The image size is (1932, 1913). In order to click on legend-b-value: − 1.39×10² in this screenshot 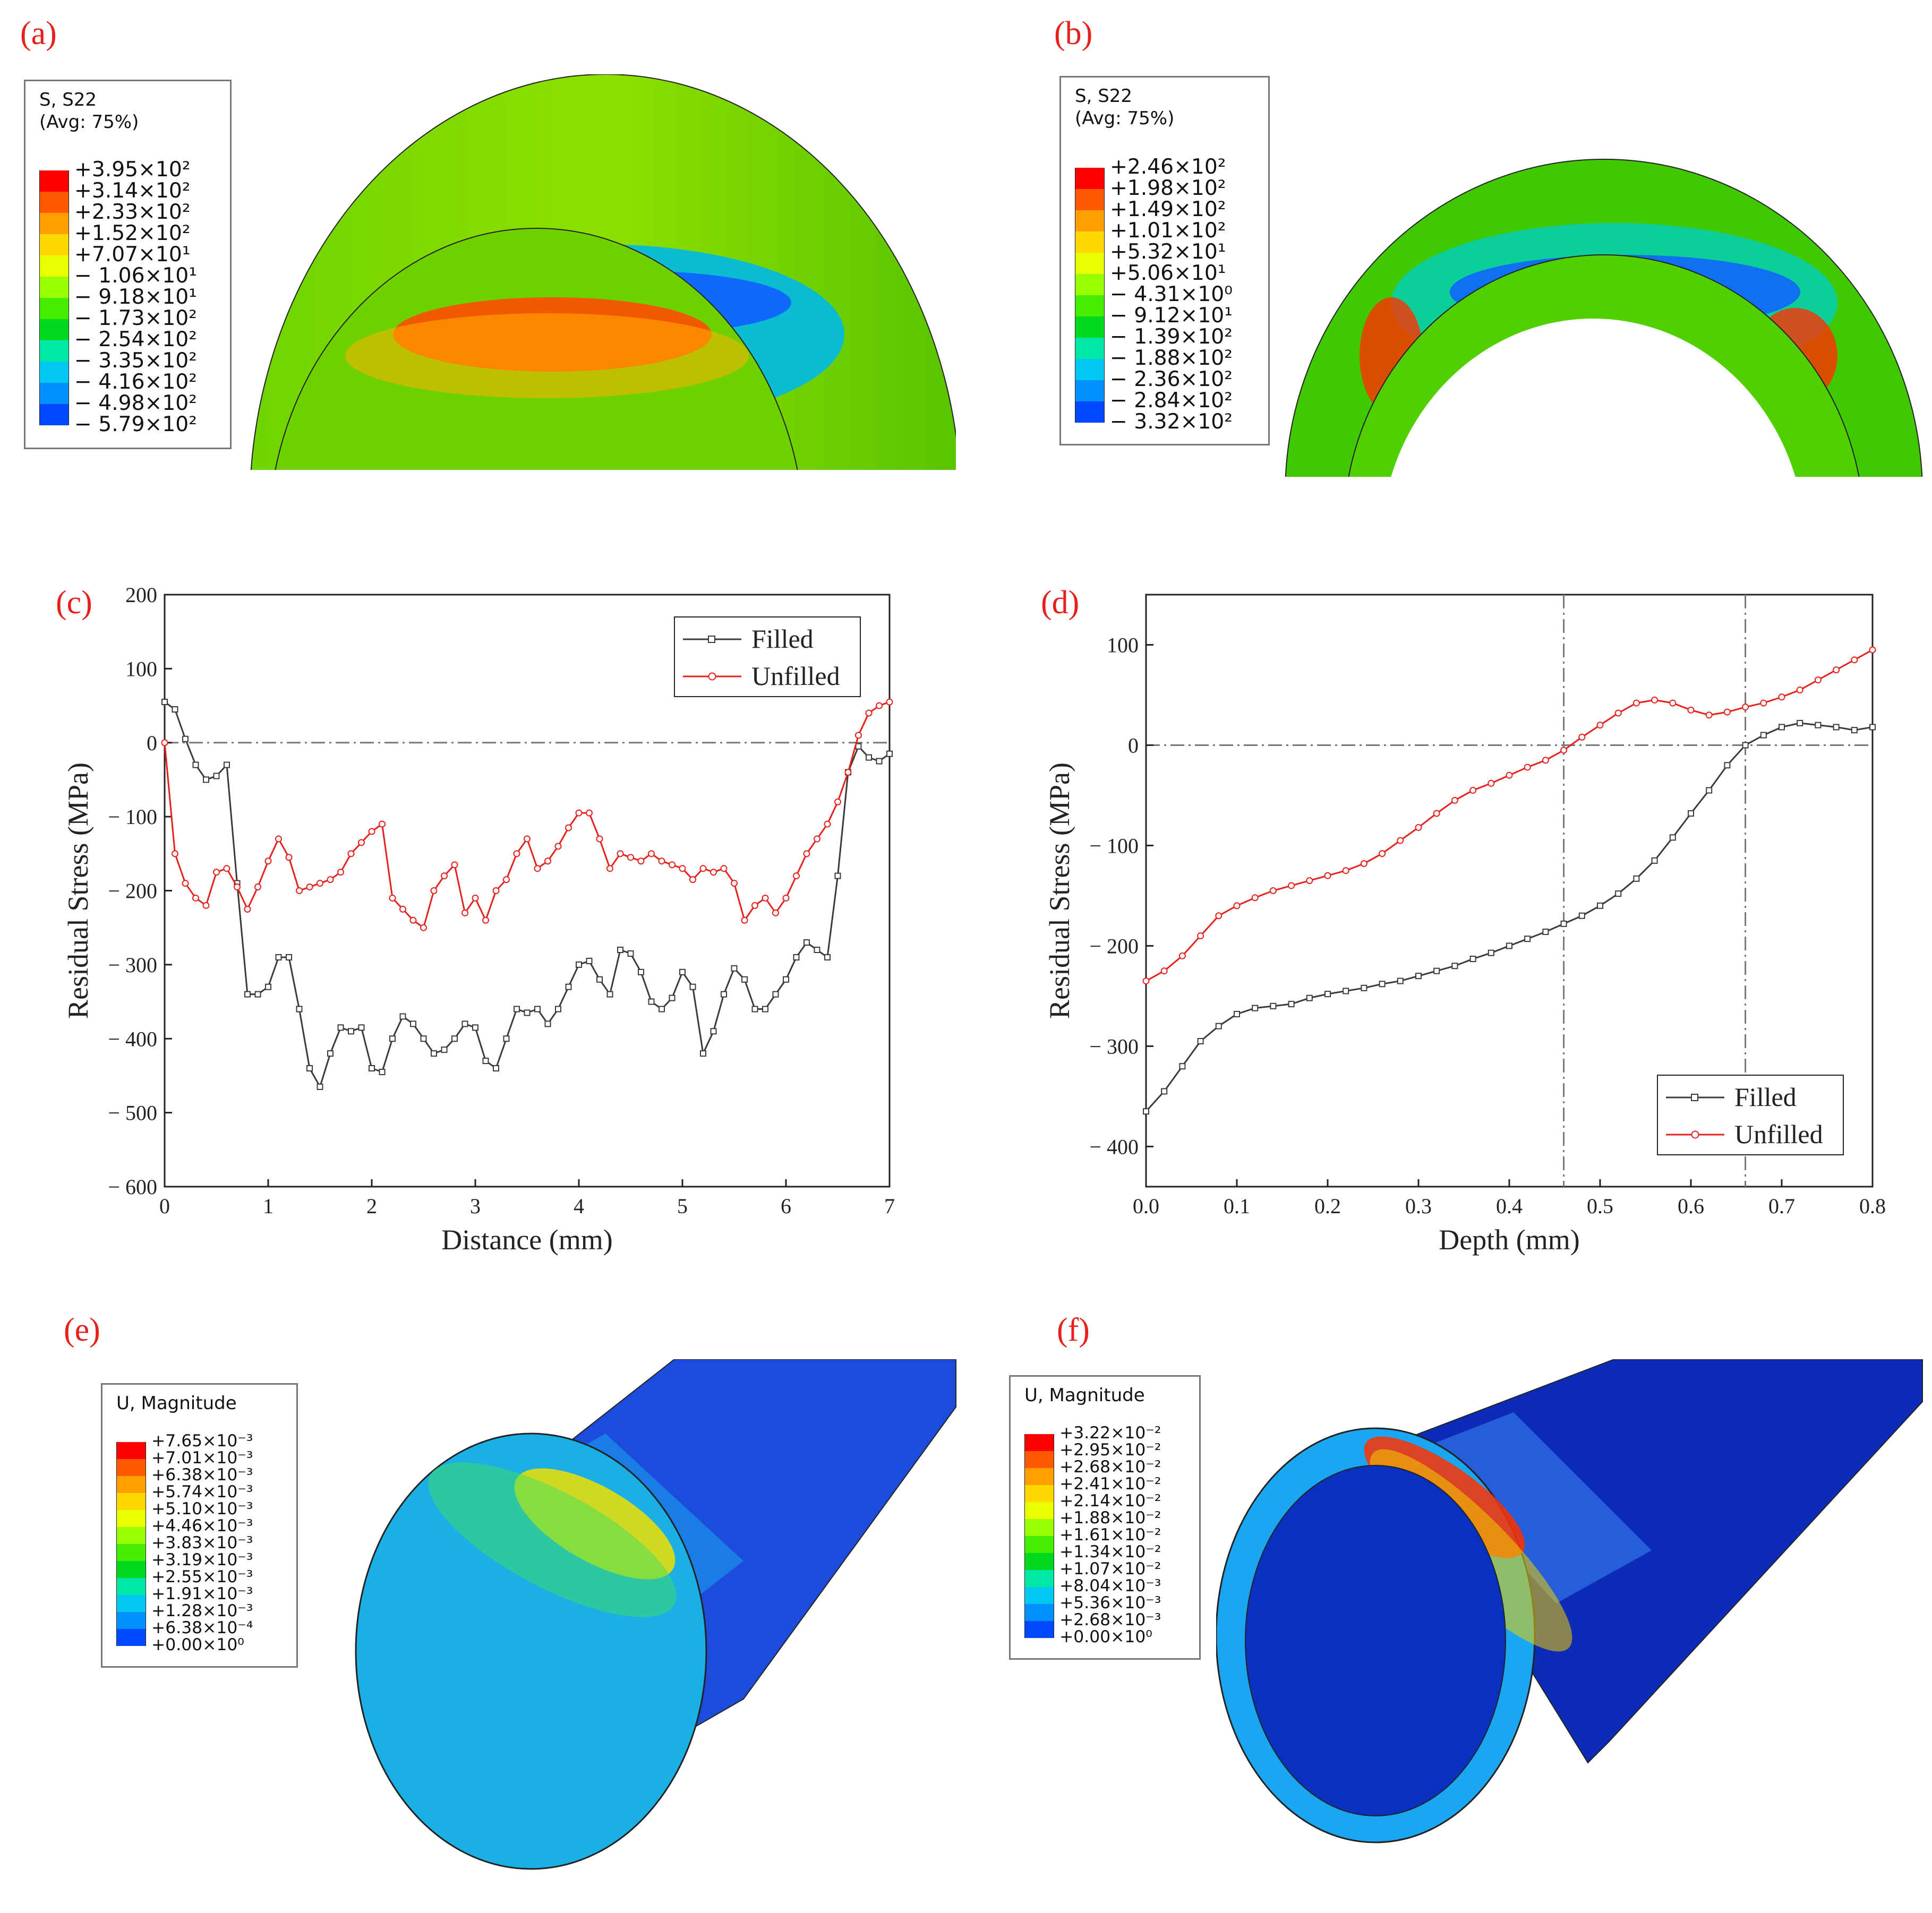, I will do `click(1171, 337)`.